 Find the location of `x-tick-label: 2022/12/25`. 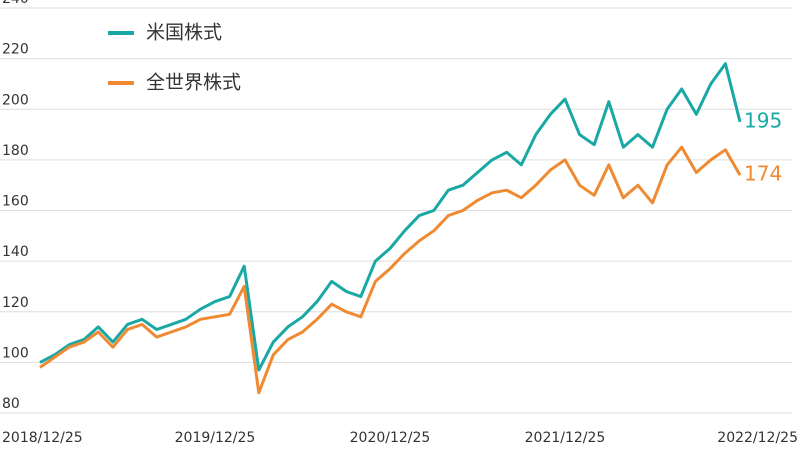

x-tick-label: 2022/12/25 is located at coordinates (757, 438).